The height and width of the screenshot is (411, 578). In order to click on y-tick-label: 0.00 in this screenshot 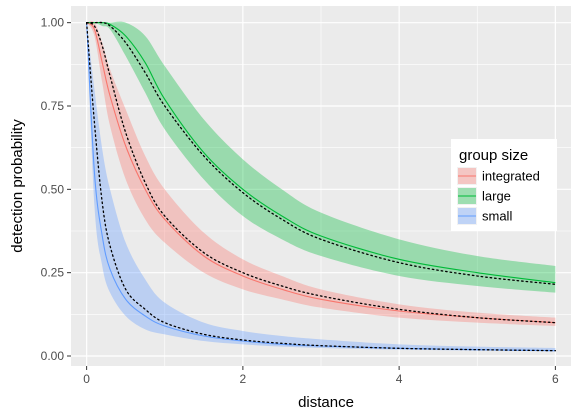, I will do `click(53, 356)`.